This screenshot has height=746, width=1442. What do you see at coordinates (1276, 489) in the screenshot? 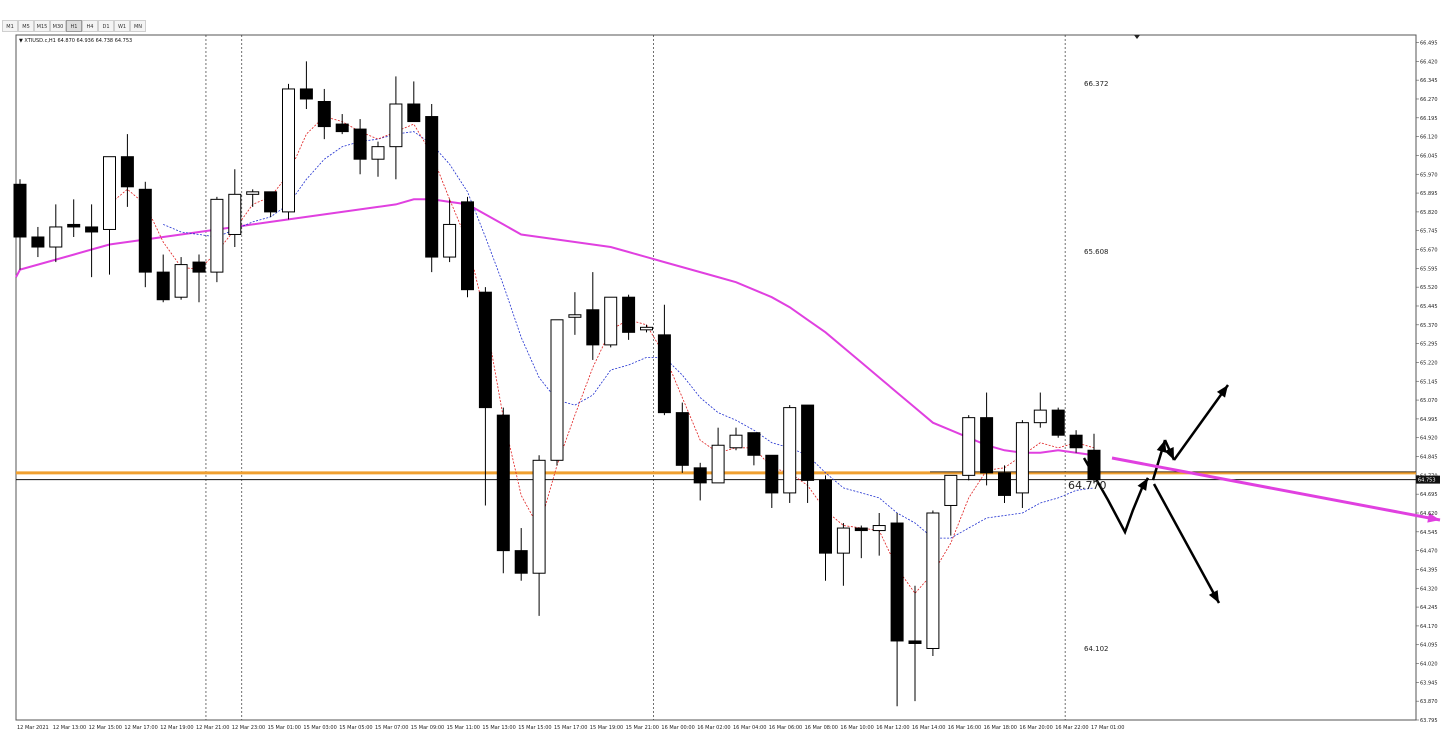
I see `trend-arrow` at bounding box center [1276, 489].